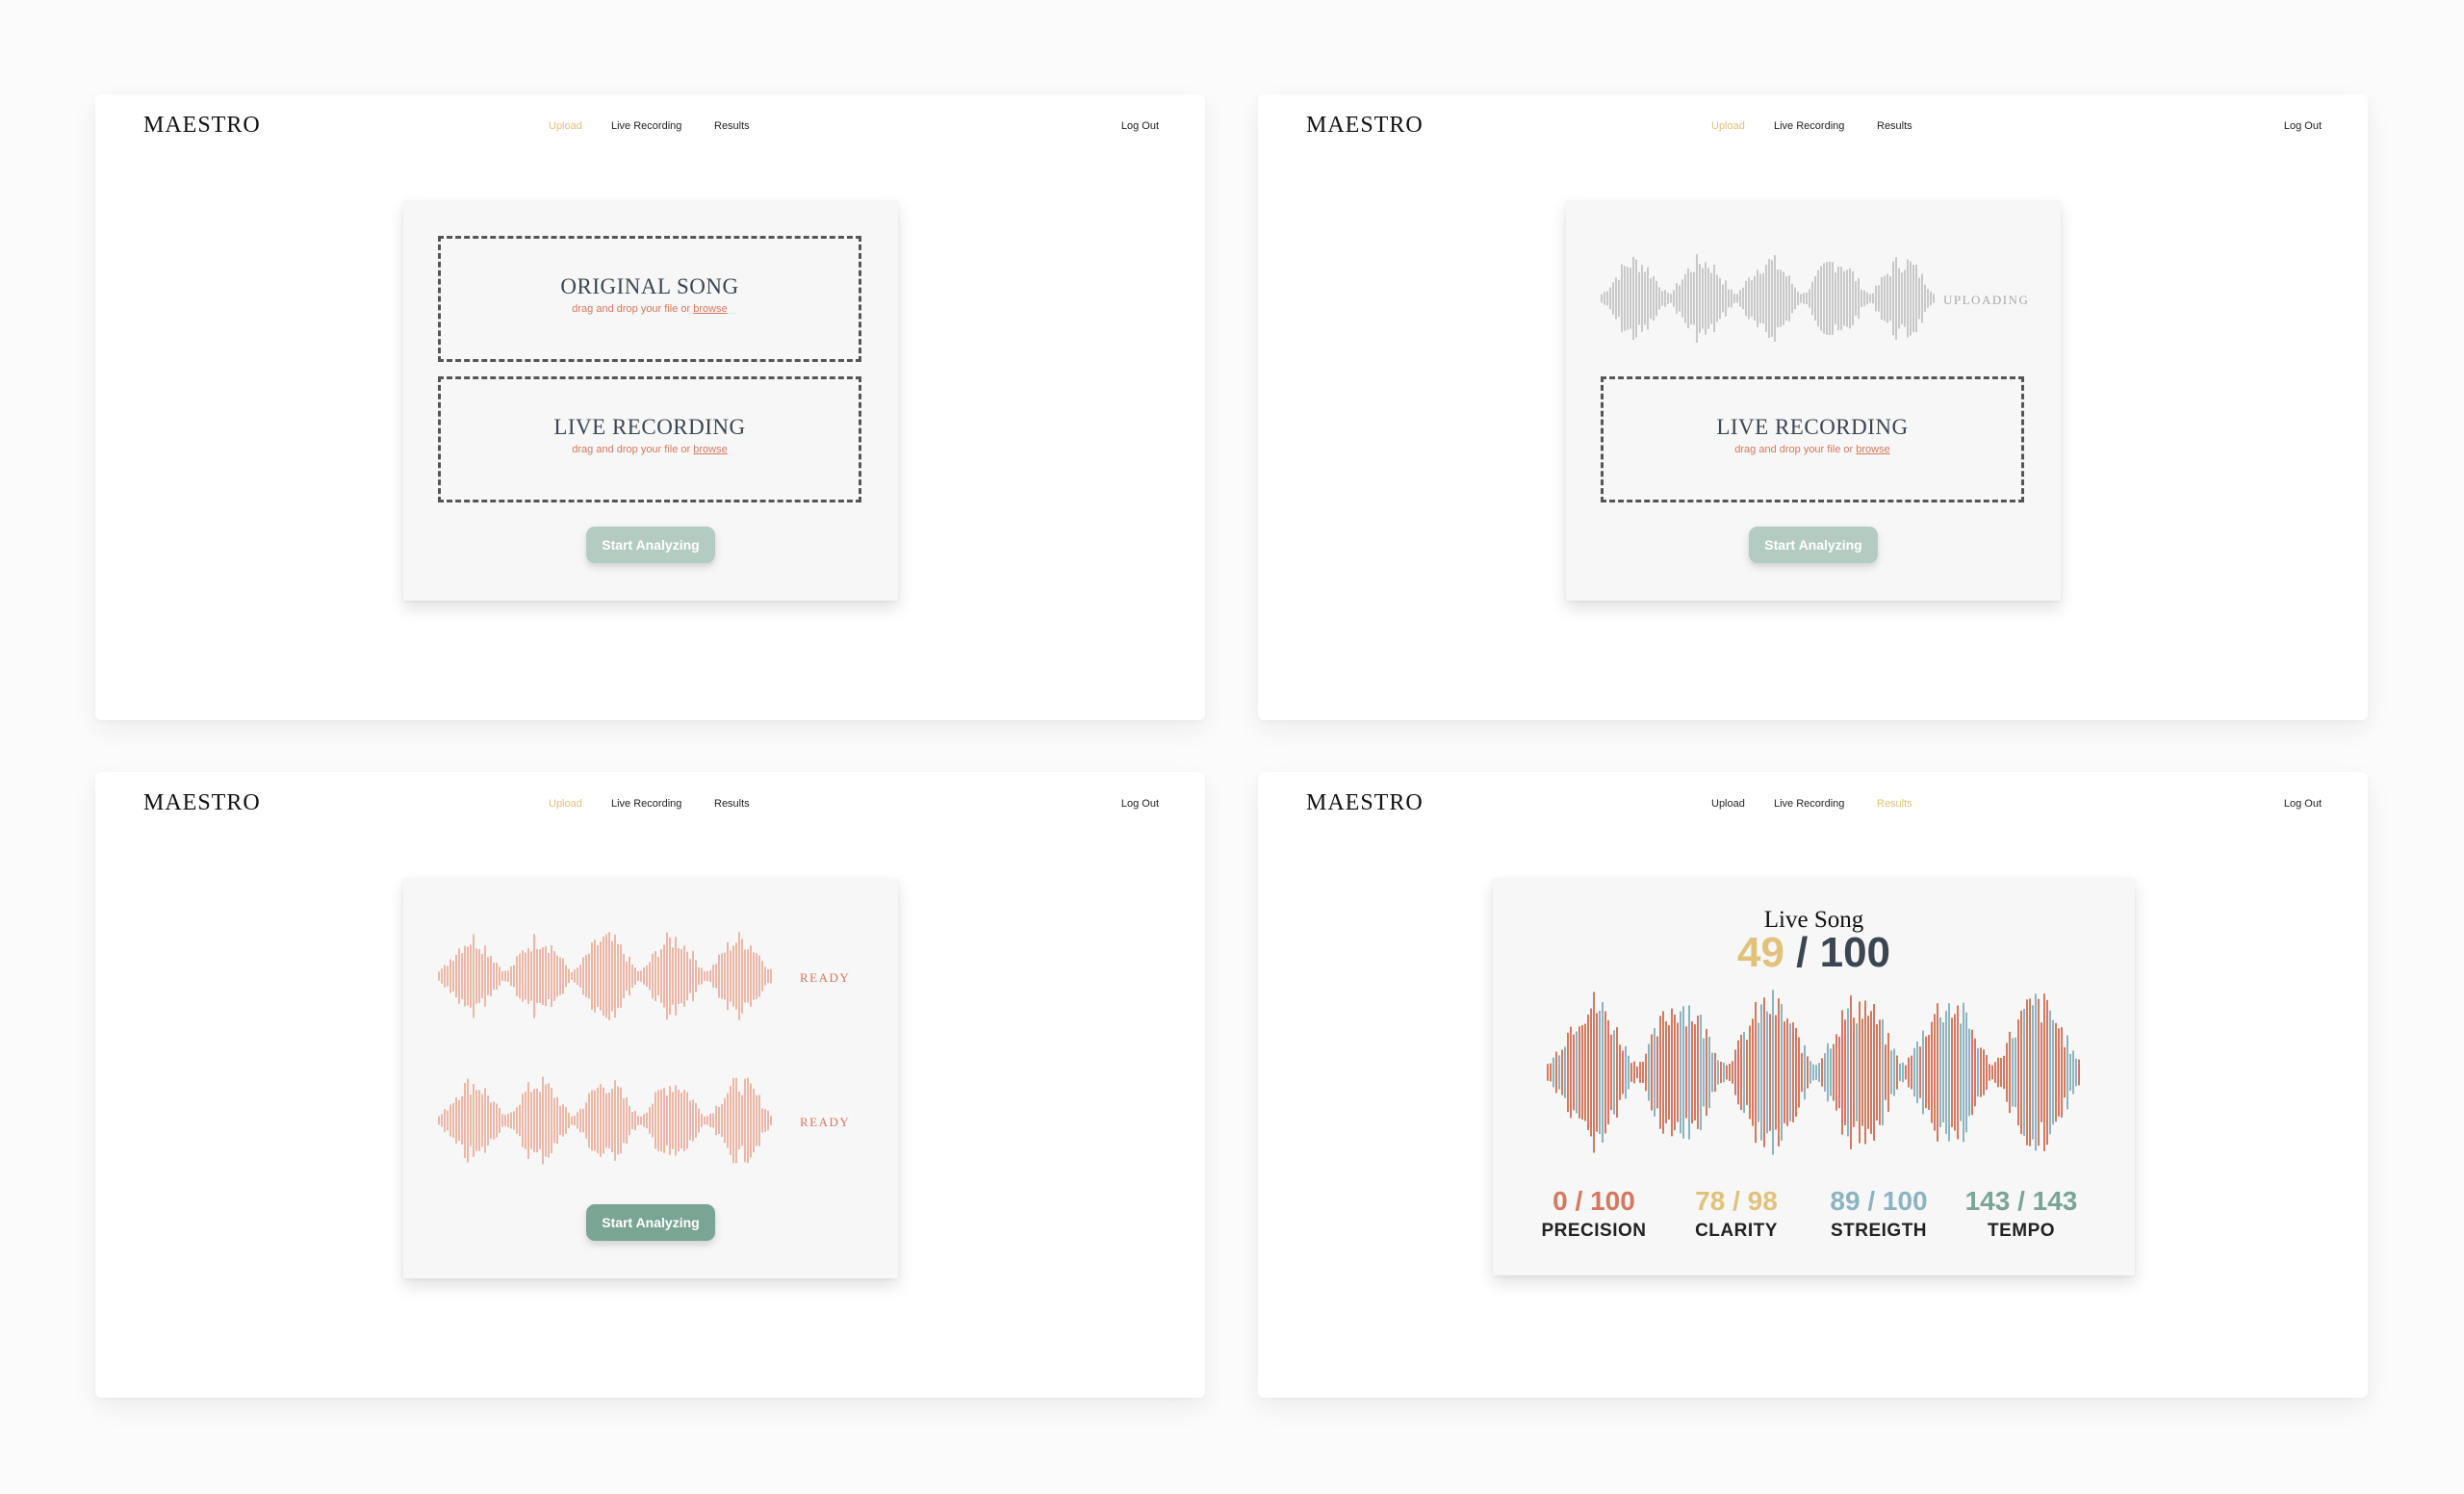 Image resolution: width=2464 pixels, height=1494 pixels. I want to click on score-total: / 100, so click(1843, 952).